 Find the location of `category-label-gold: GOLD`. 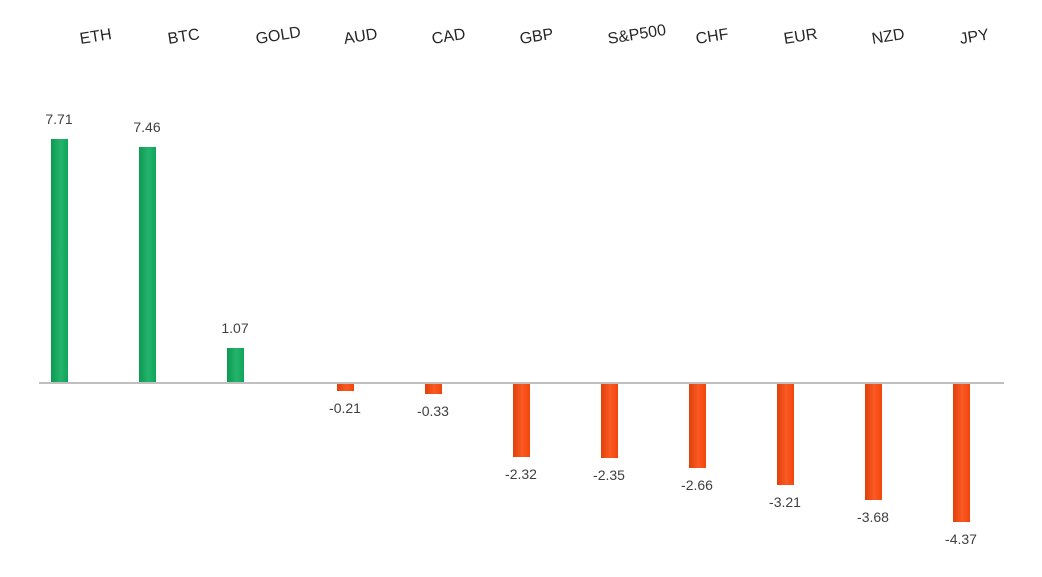

category-label-gold: GOLD is located at coordinates (278, 36).